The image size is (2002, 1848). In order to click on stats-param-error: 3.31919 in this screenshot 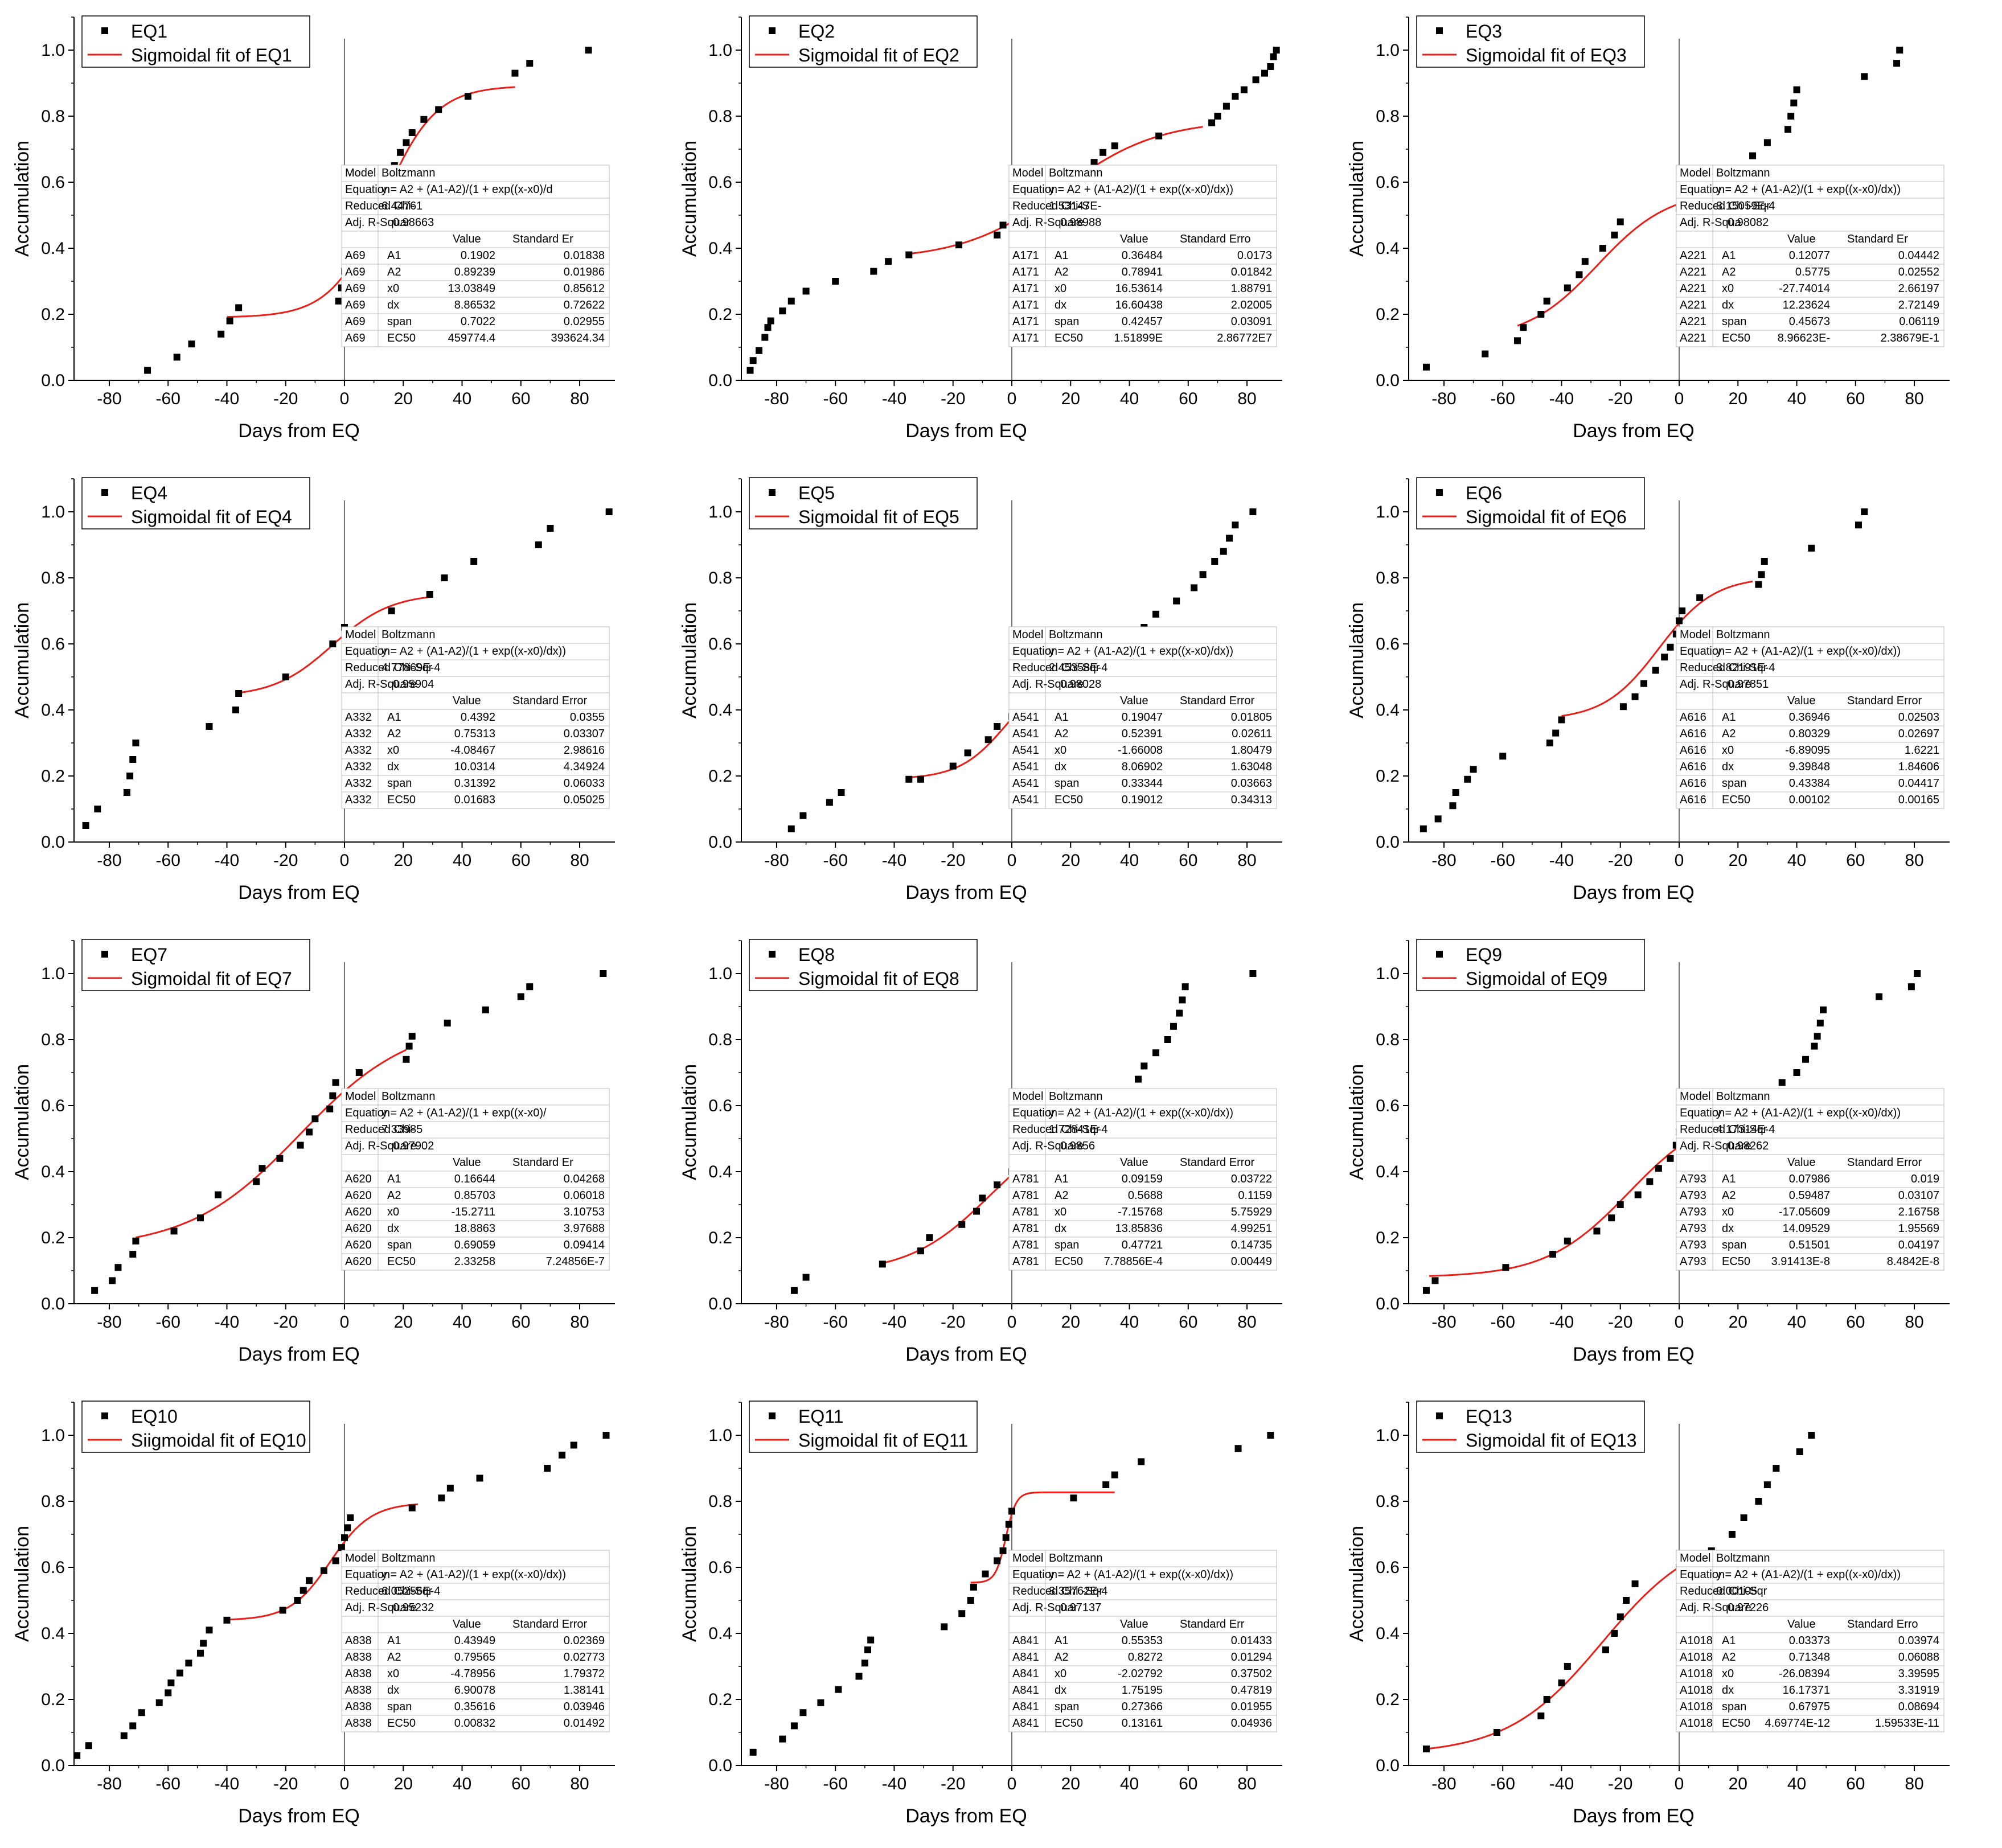, I will do `click(1918, 1690)`.